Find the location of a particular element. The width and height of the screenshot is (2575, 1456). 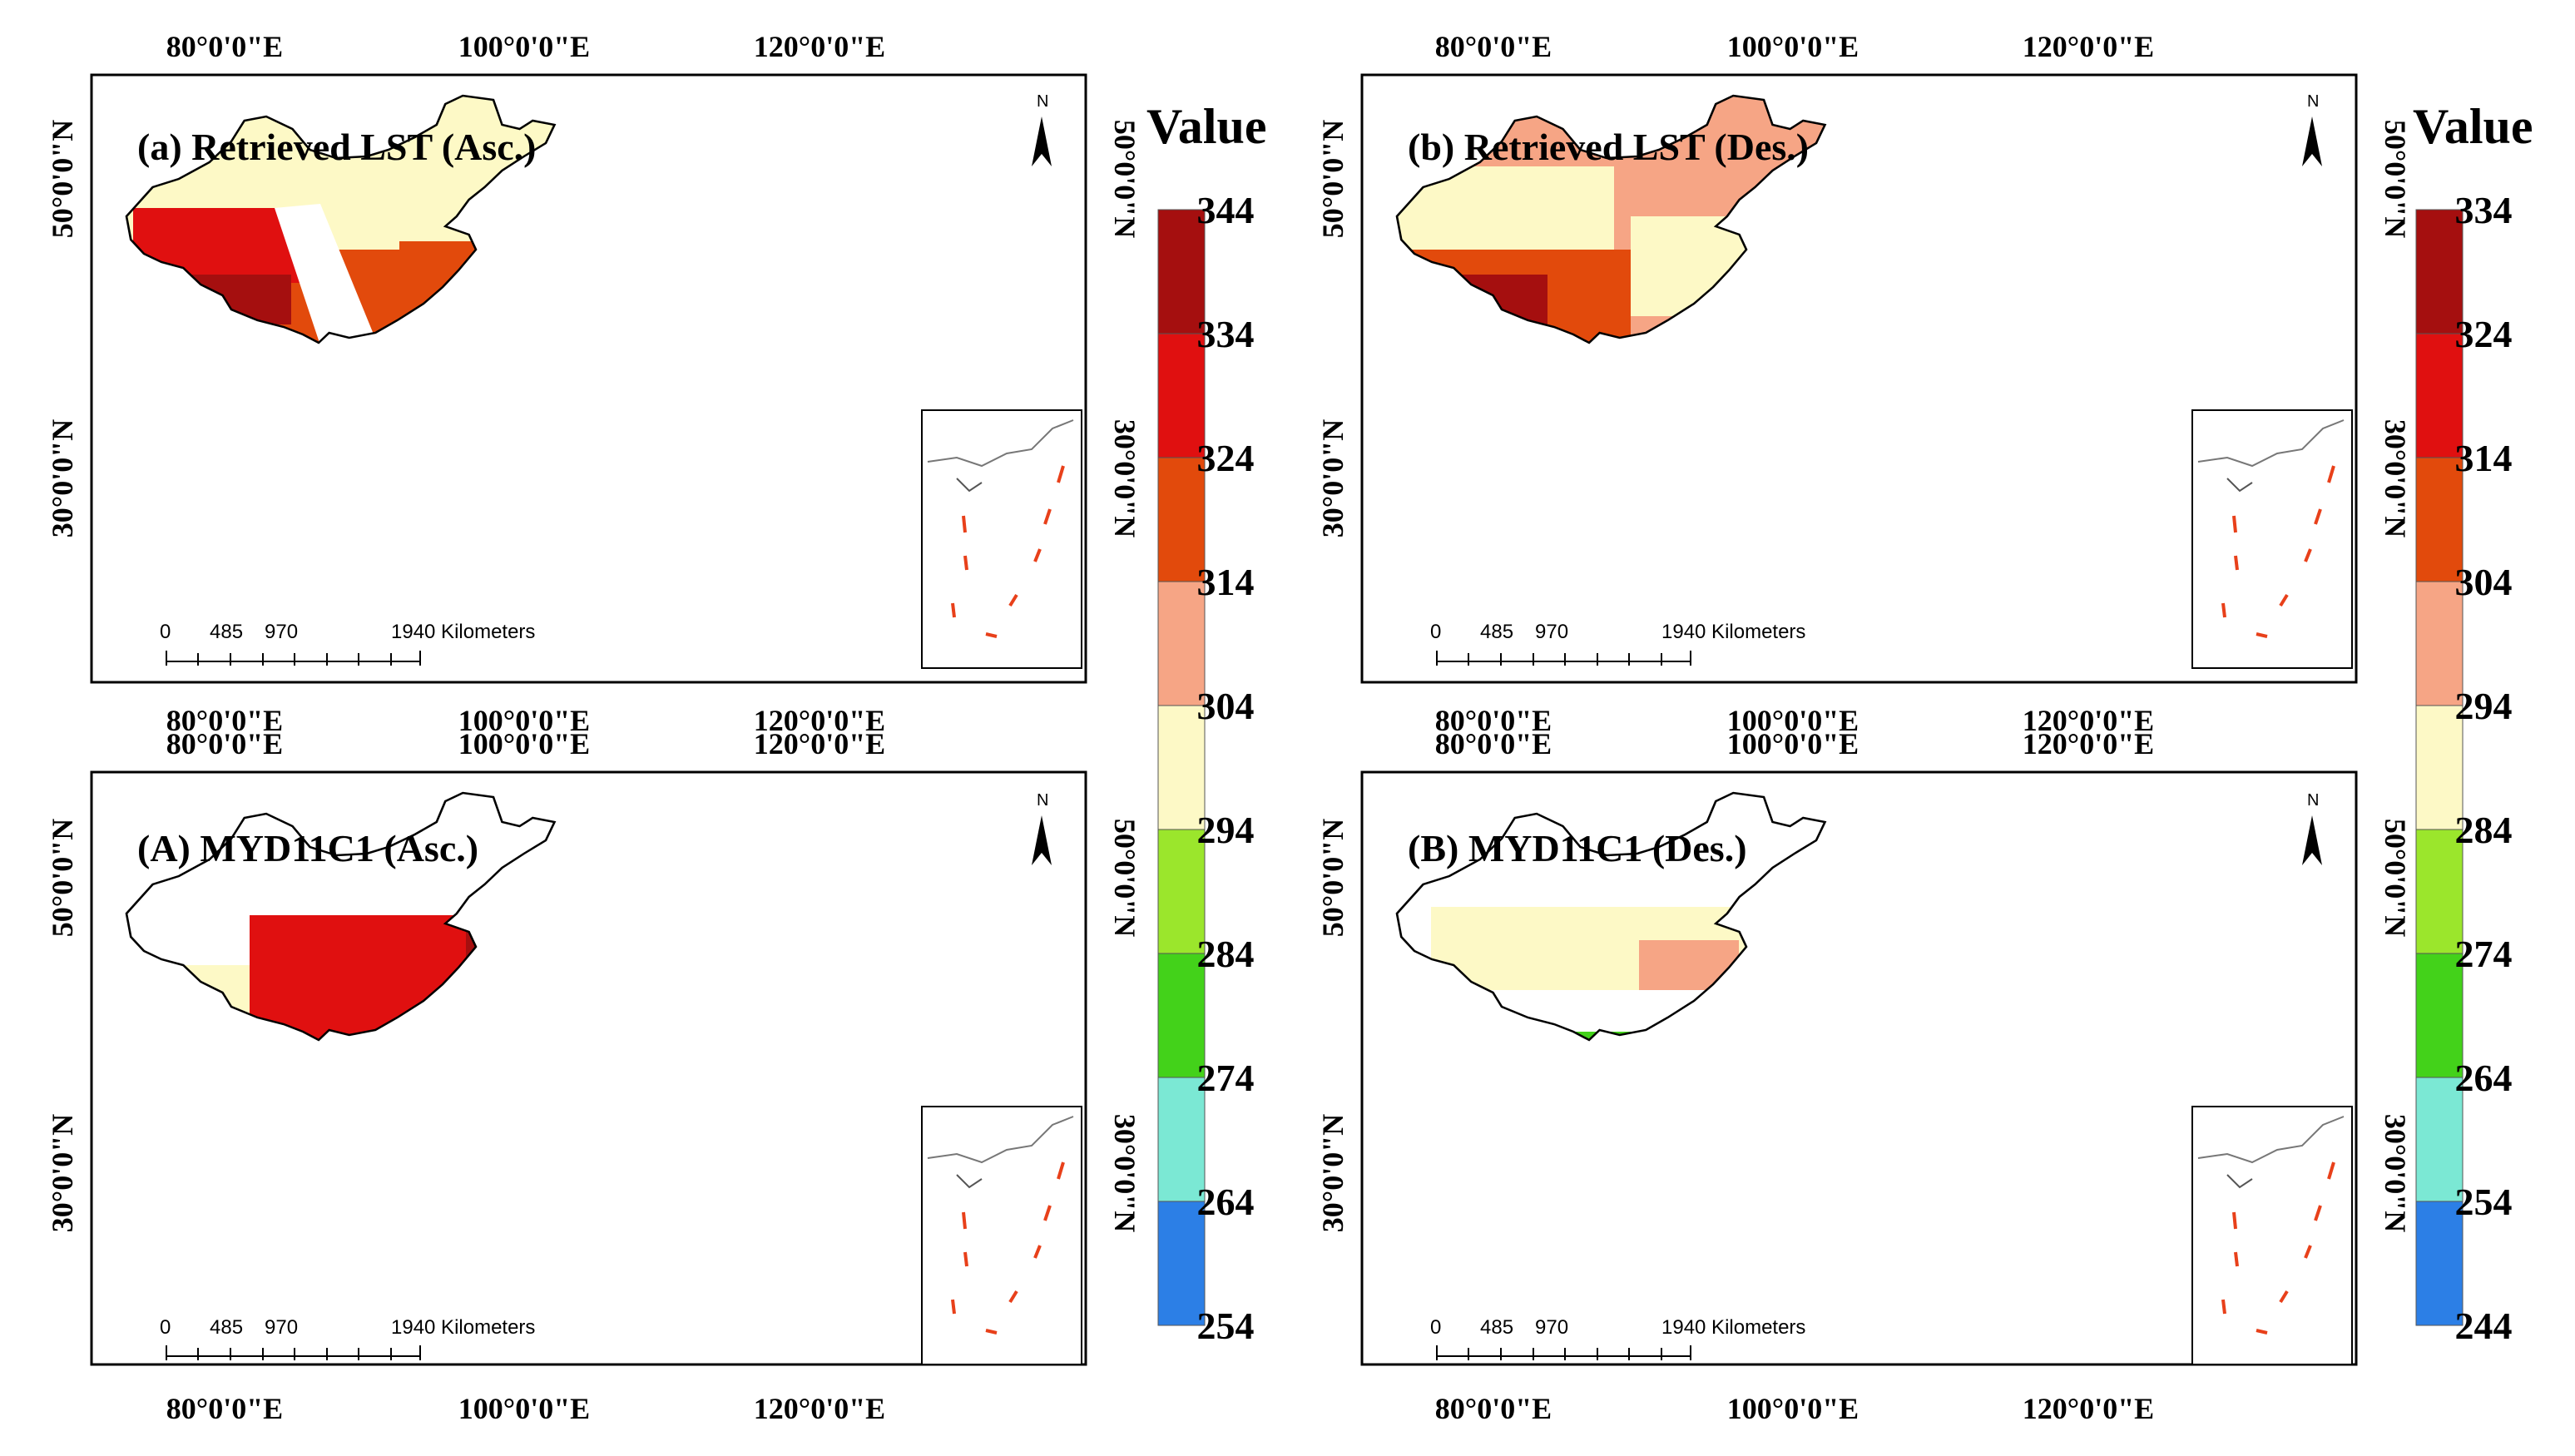

panel-title: (b) Retrieved LST (Des.) is located at coordinates (1608, 147).